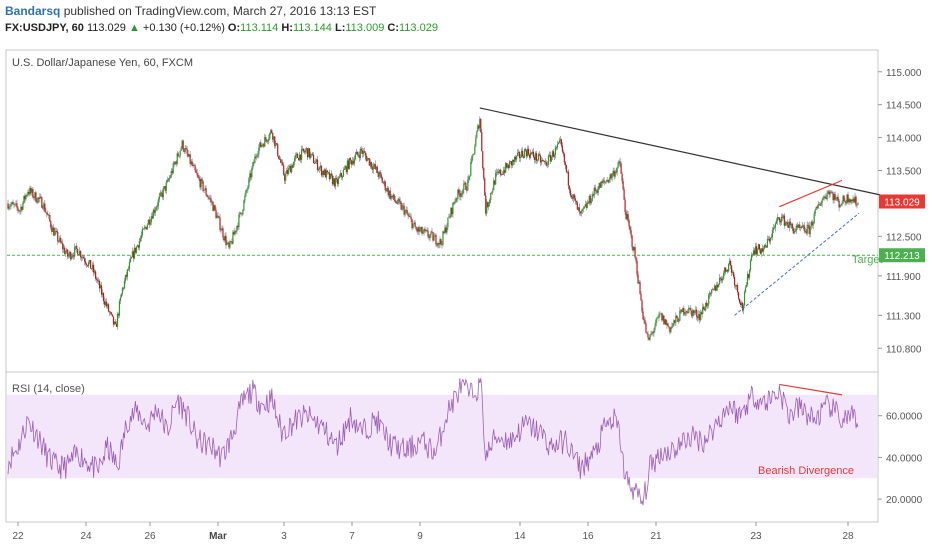  I want to click on author-name: Bandarsq, so click(33, 11).